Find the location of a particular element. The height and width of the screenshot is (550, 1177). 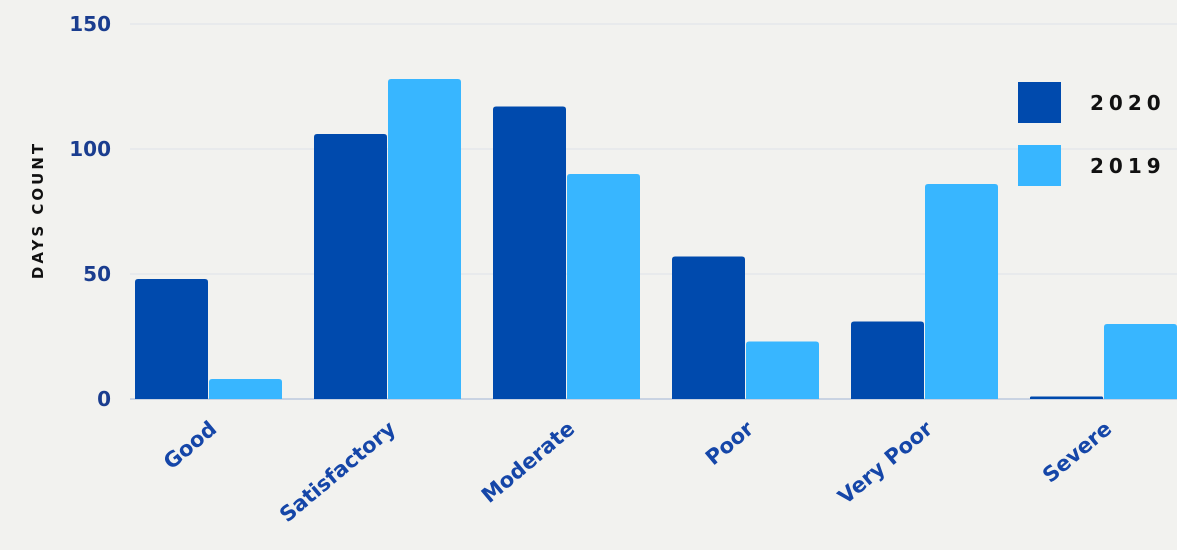

bar-2019-satisfactory is located at coordinates (424, 239).